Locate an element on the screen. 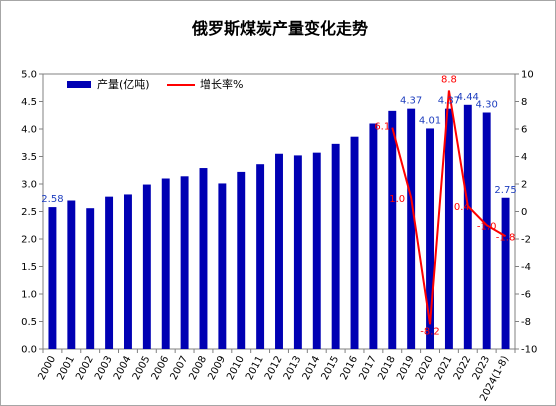 This screenshot has width=556, height=406. y-right-tick-label: -4 is located at coordinates (526, 267).